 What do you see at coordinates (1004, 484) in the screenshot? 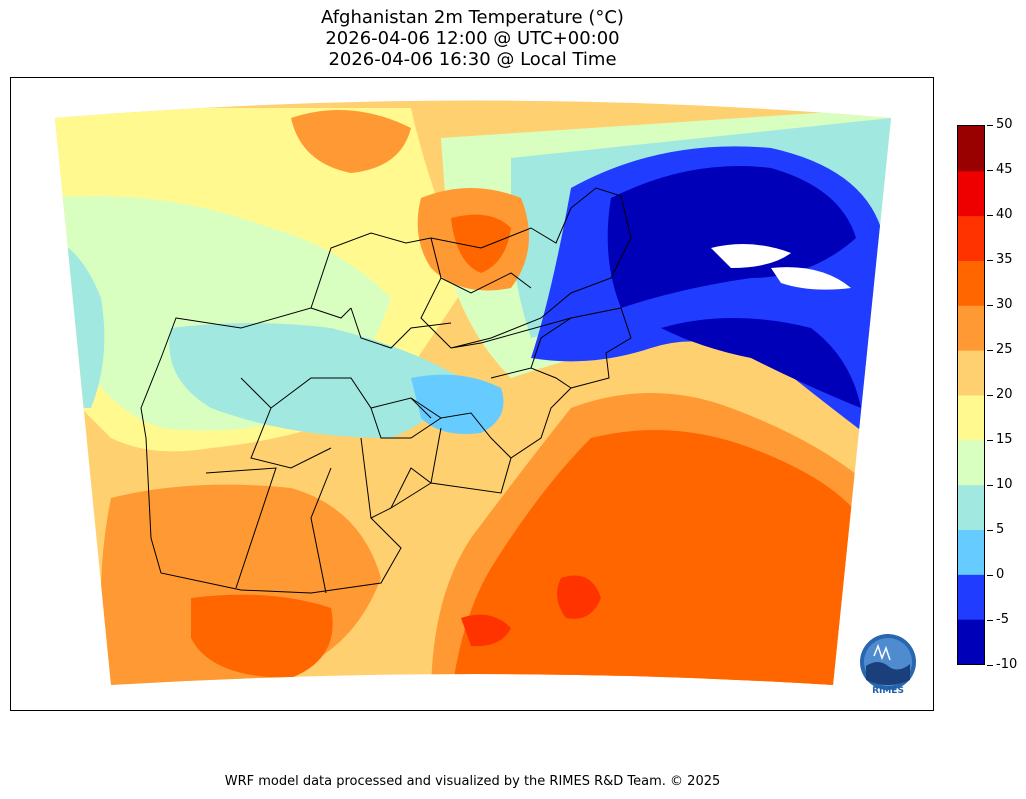
I see `colorbar-tick-label: 10` at bounding box center [1004, 484].